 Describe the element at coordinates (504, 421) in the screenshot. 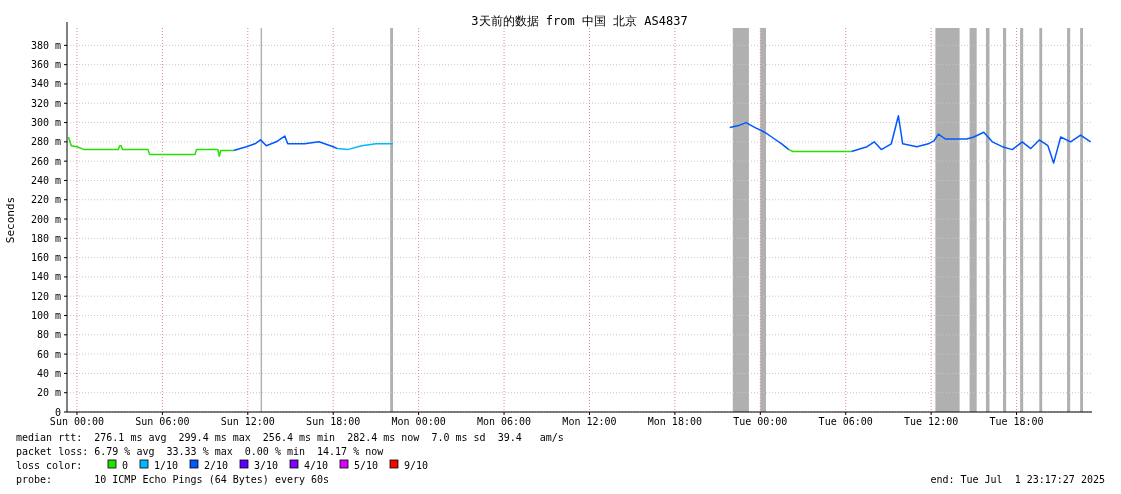

I see `x-tick-label: Mon 06:00` at that location.